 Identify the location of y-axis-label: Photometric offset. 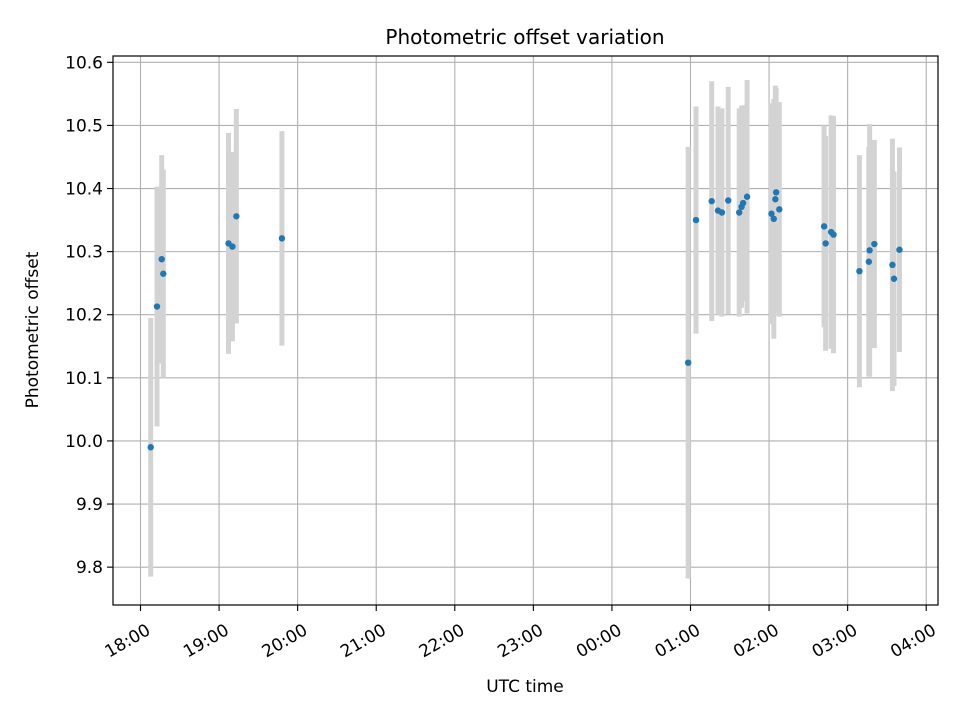
(33, 329).